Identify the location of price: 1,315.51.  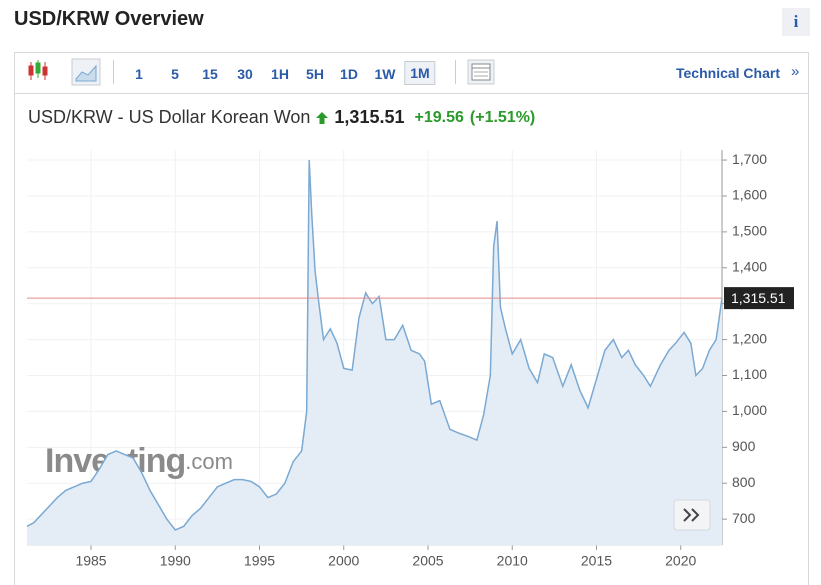
(369, 117).